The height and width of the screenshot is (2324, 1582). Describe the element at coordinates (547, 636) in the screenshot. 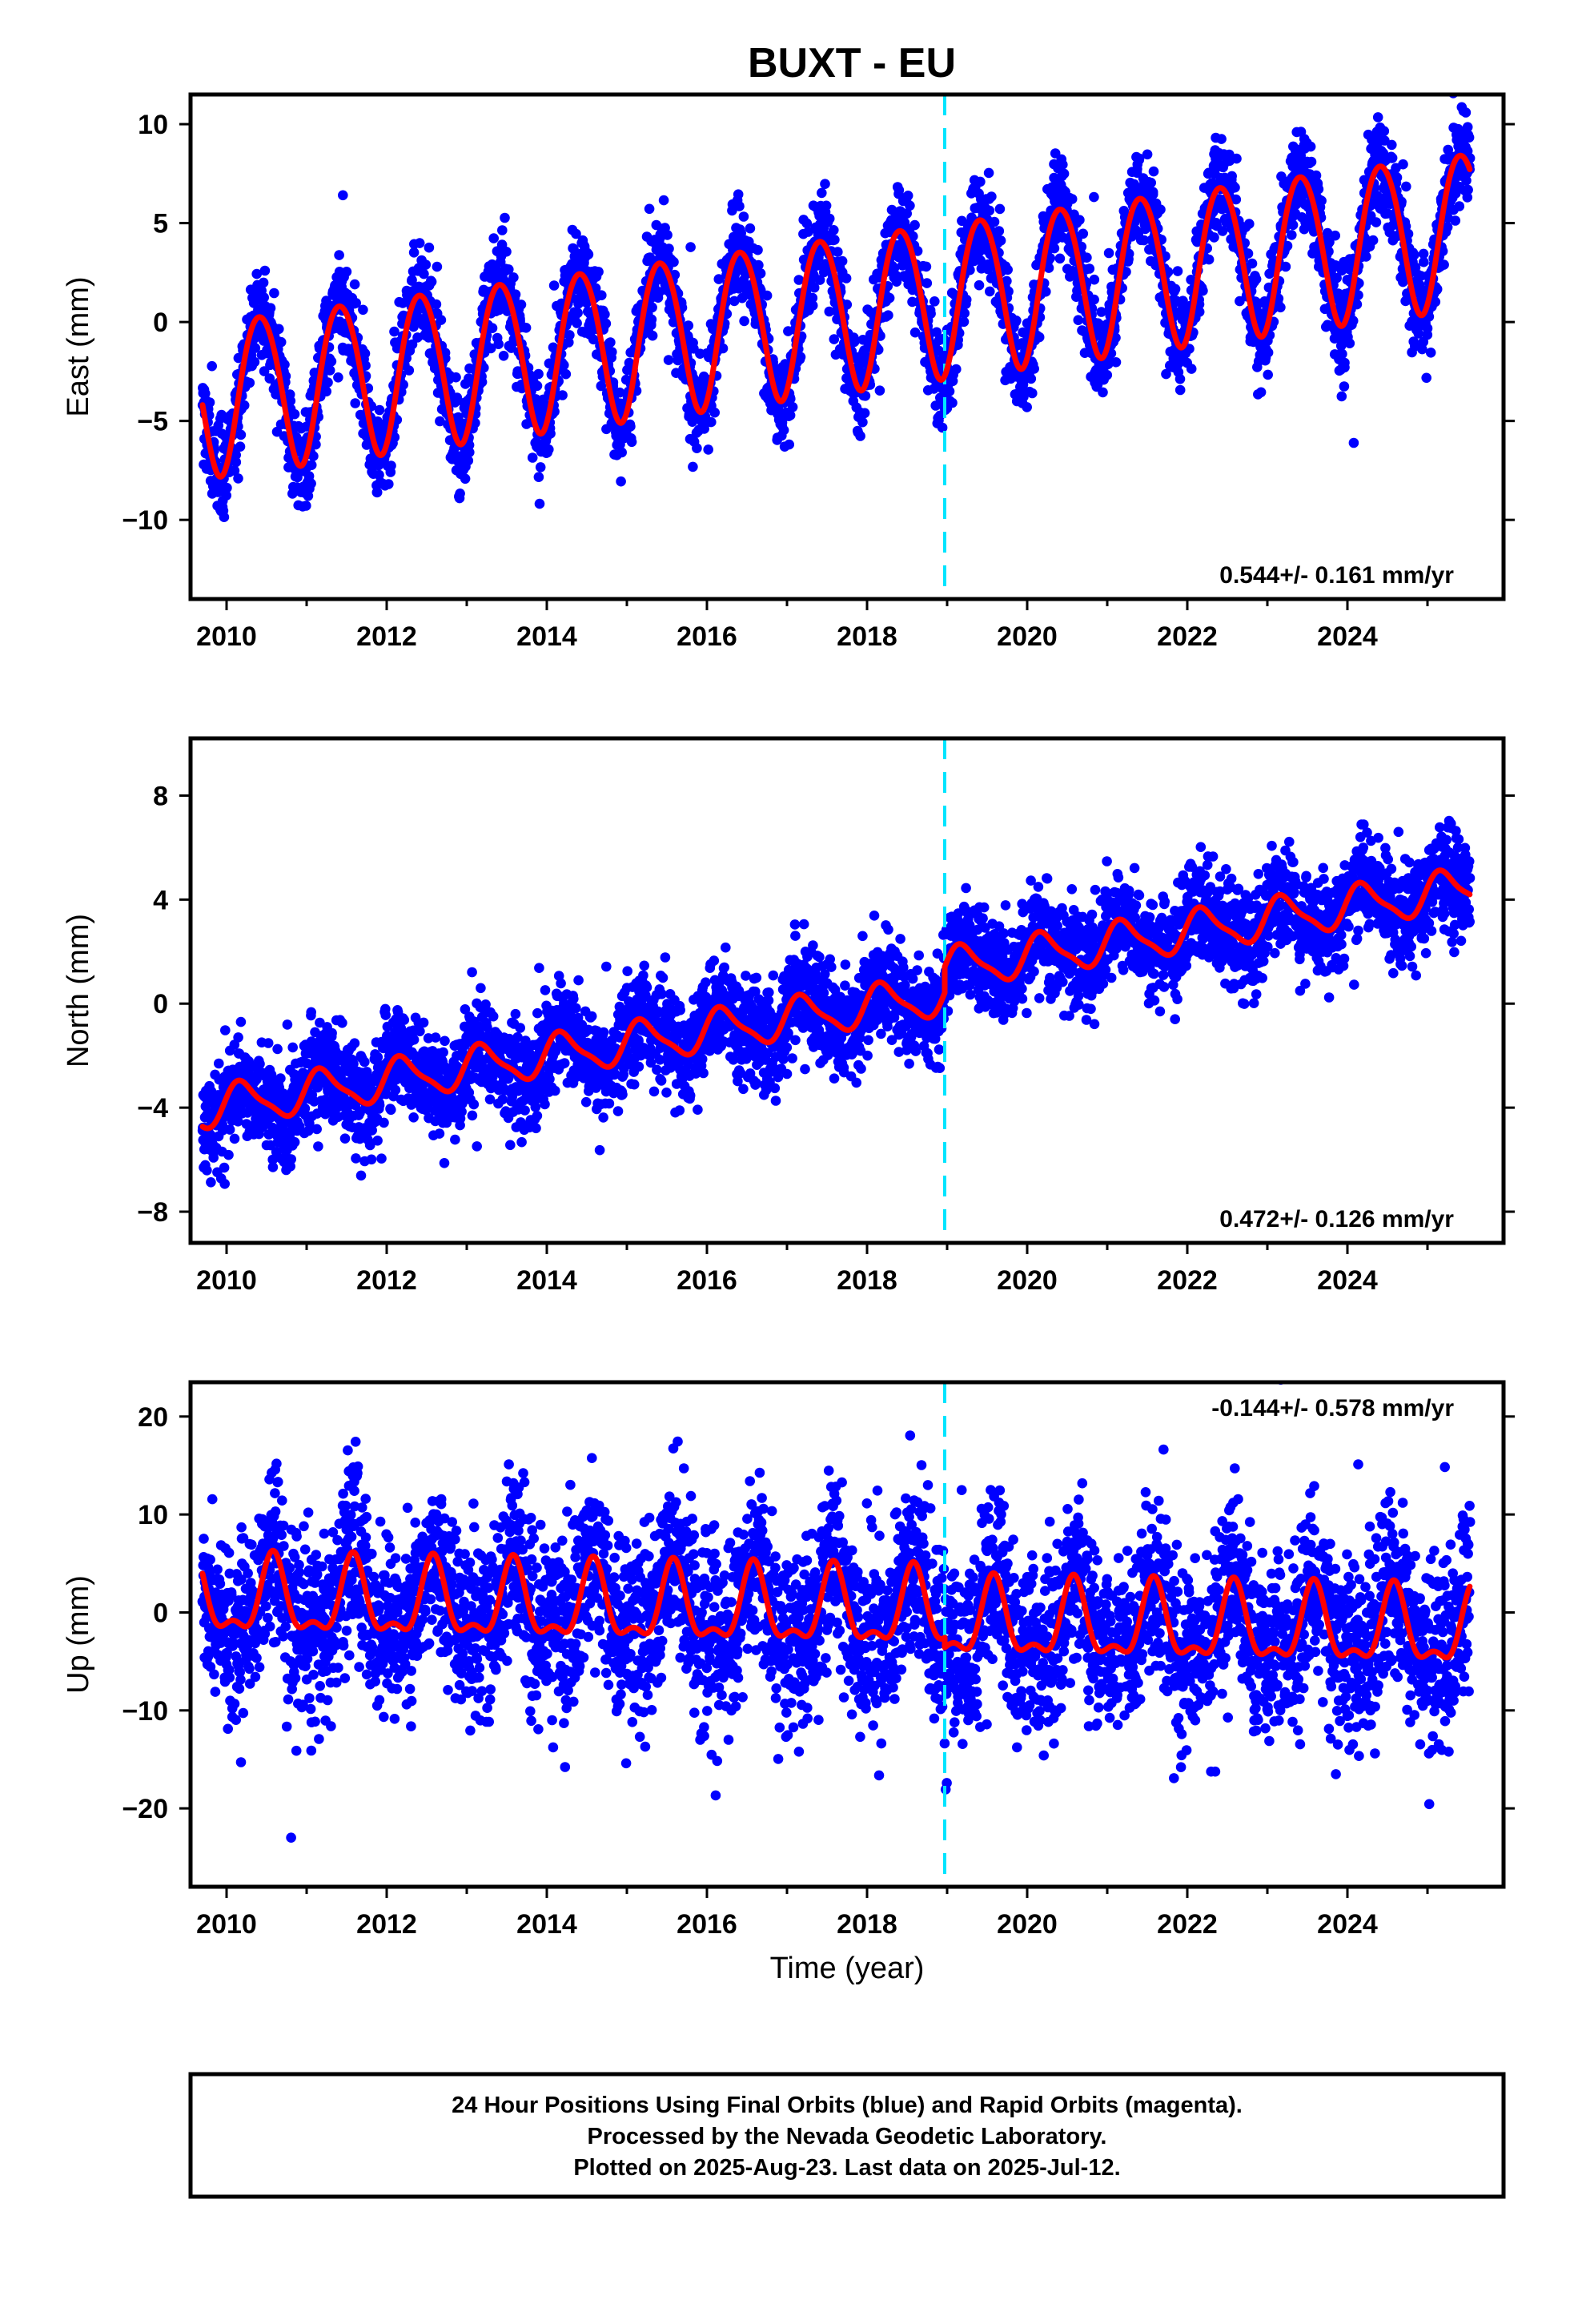

I see `x-tick-label: 2014` at that location.